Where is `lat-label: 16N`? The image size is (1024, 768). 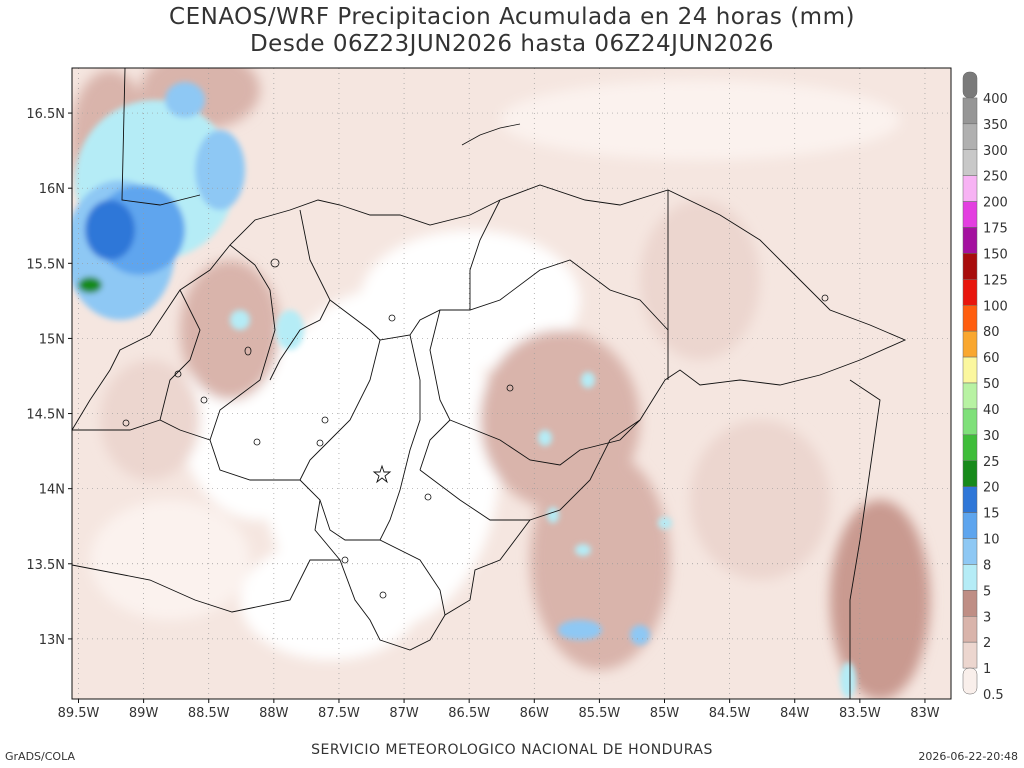
lat-label: 16N is located at coordinates (52, 189).